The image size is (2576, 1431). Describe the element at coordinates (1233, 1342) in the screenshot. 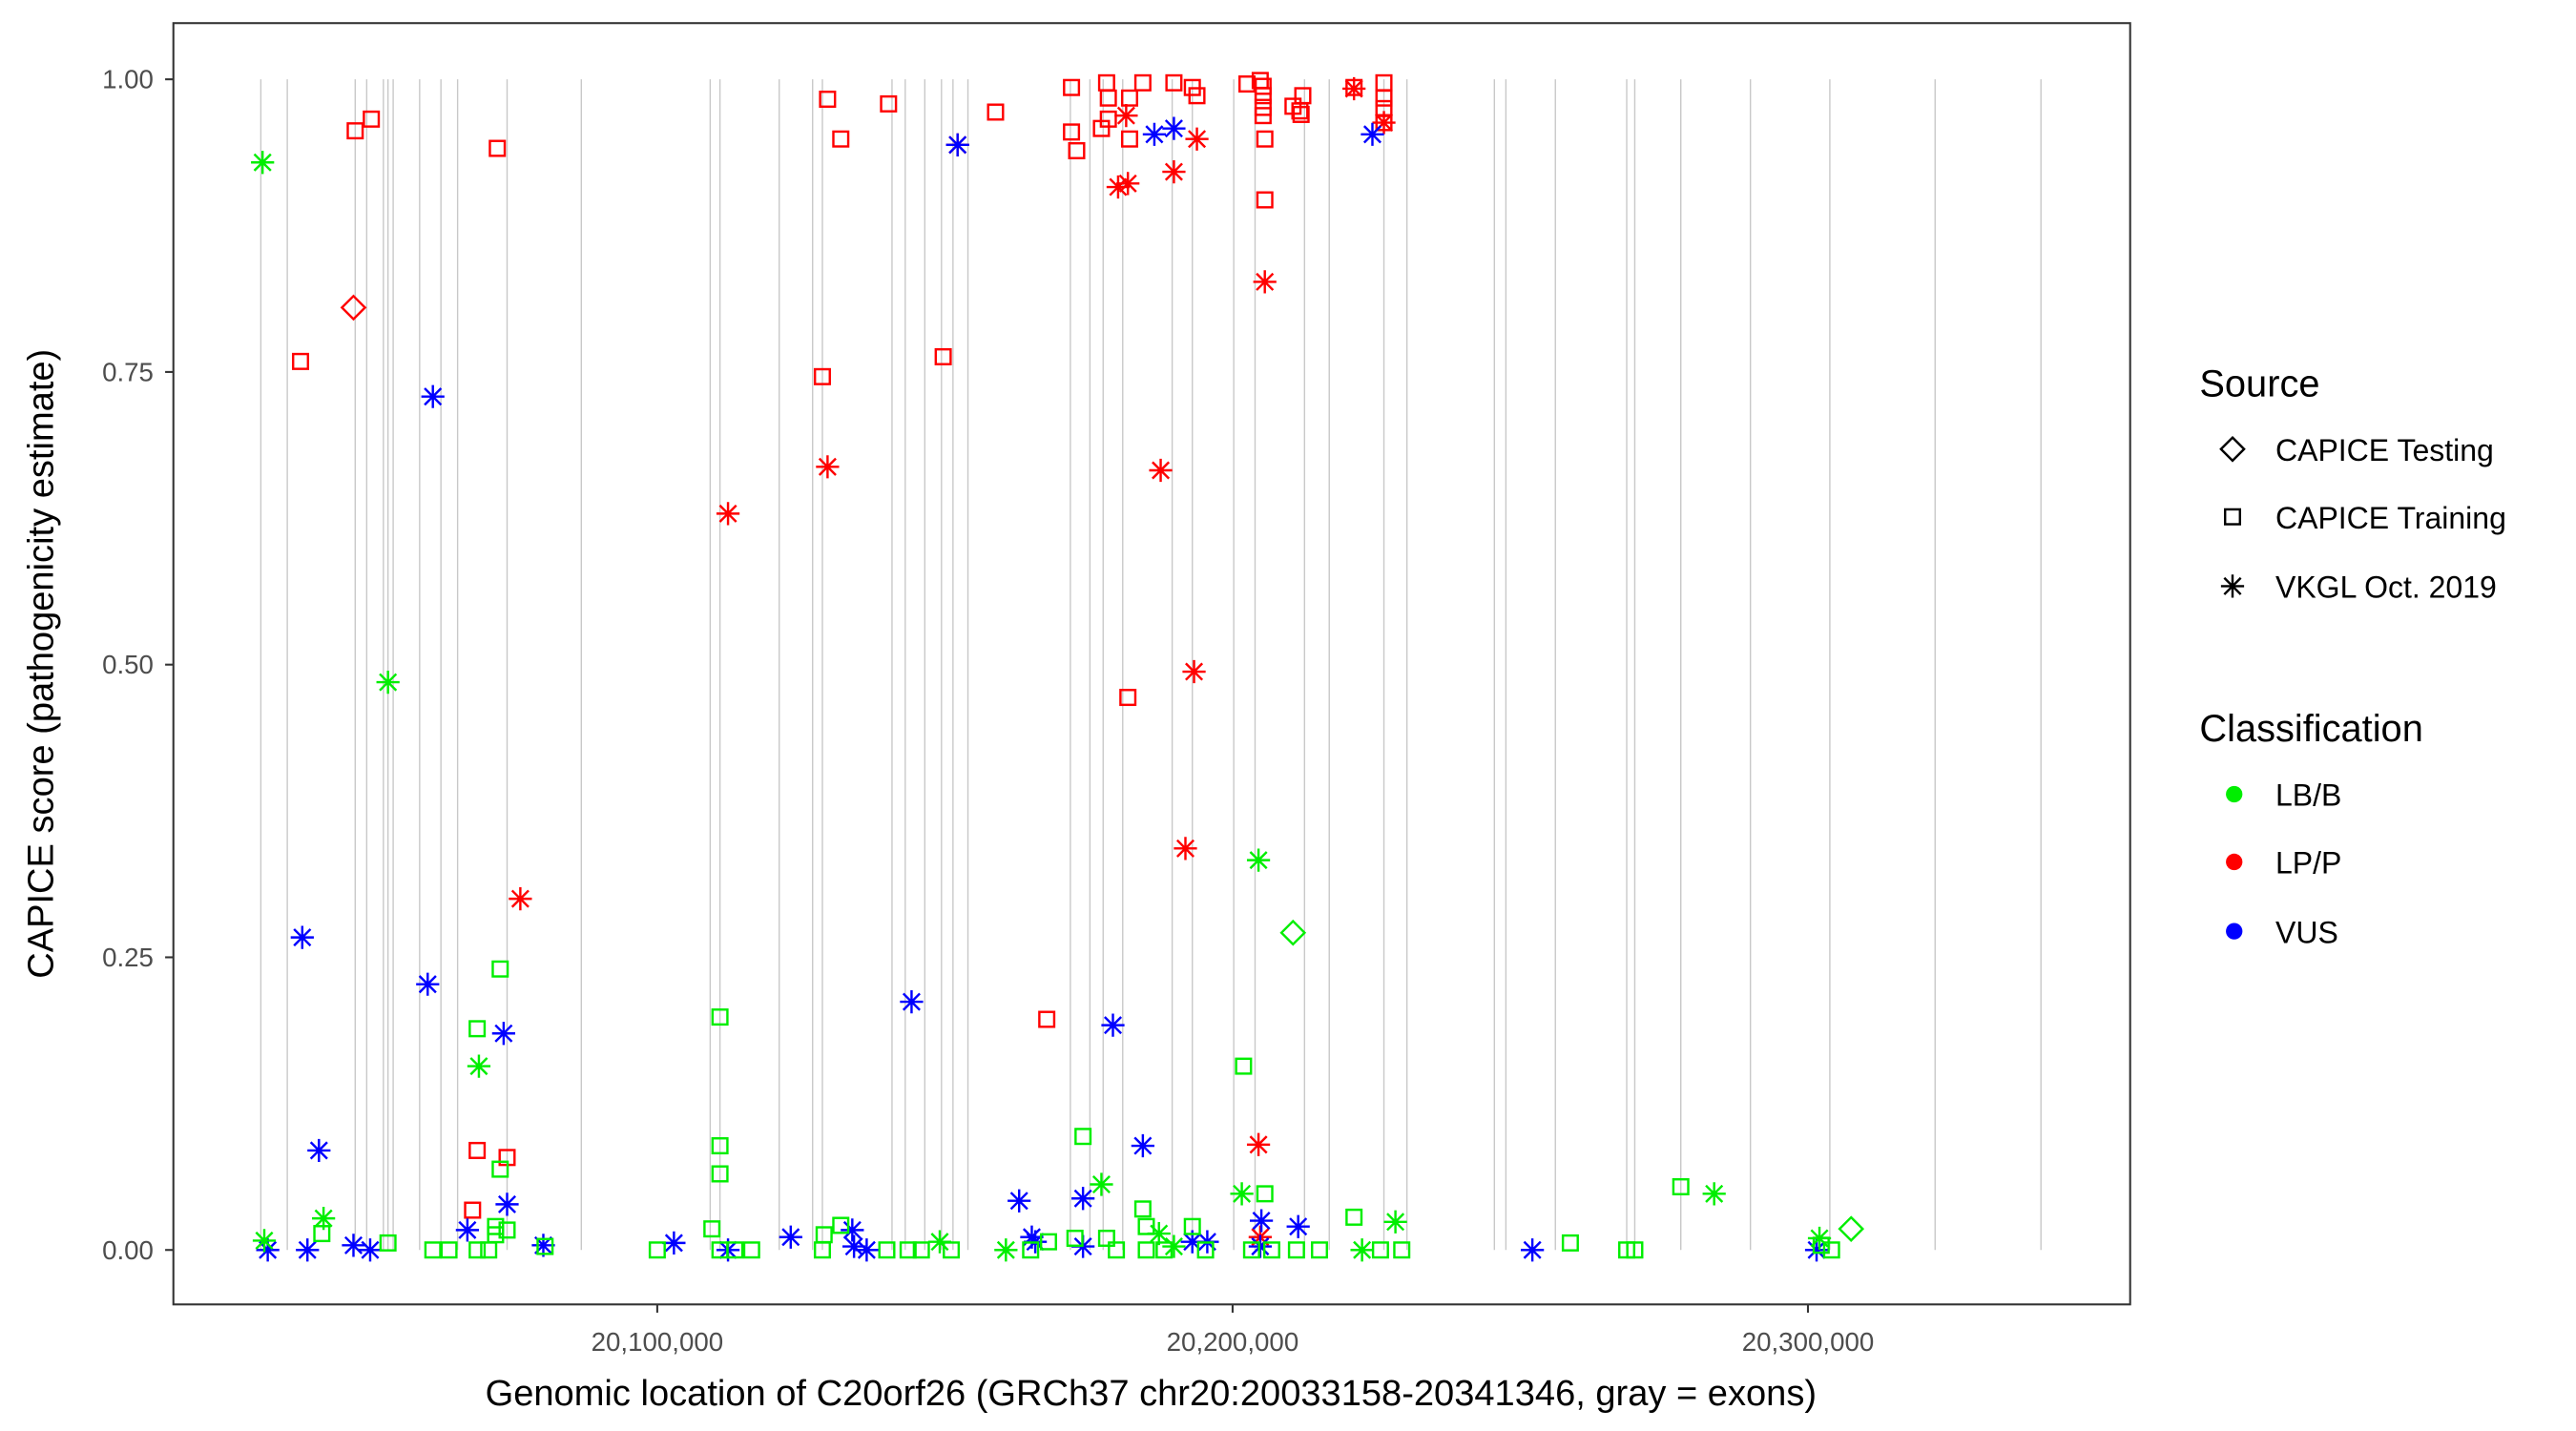

I see `x-tick-label: 20,200,000` at that location.